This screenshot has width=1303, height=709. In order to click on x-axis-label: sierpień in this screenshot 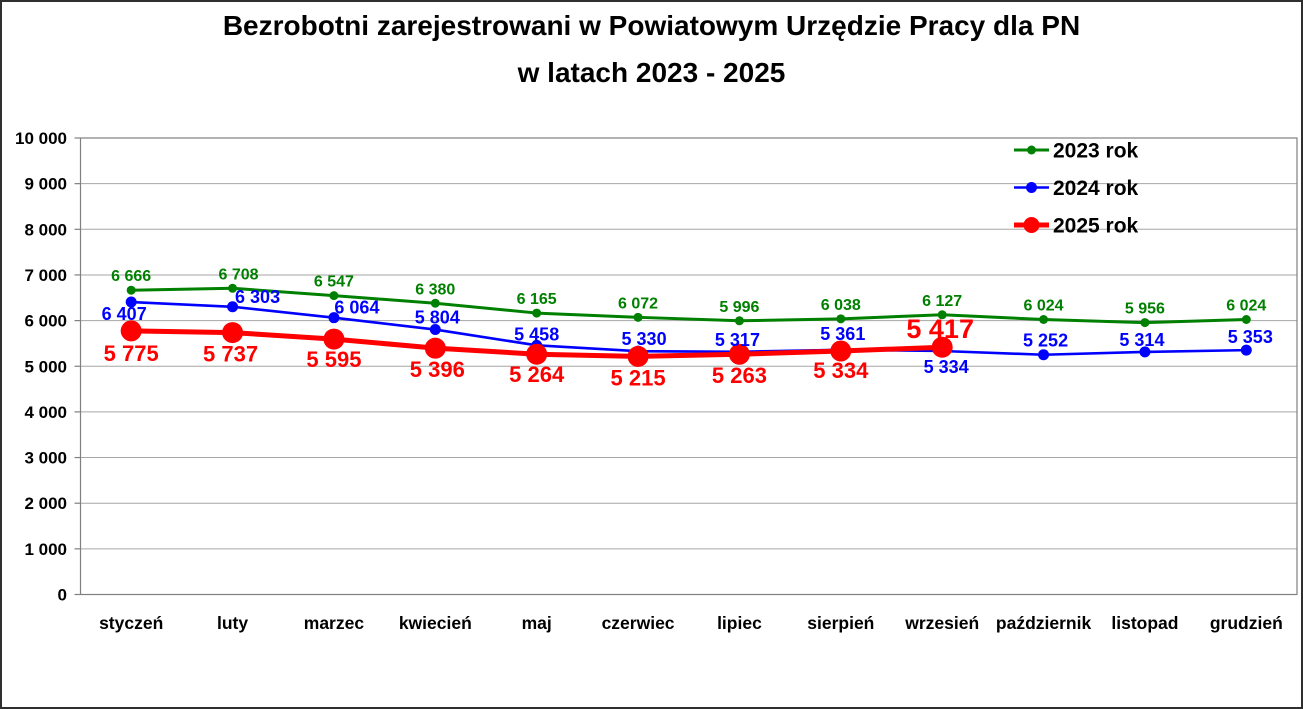, I will do `click(840, 623)`.